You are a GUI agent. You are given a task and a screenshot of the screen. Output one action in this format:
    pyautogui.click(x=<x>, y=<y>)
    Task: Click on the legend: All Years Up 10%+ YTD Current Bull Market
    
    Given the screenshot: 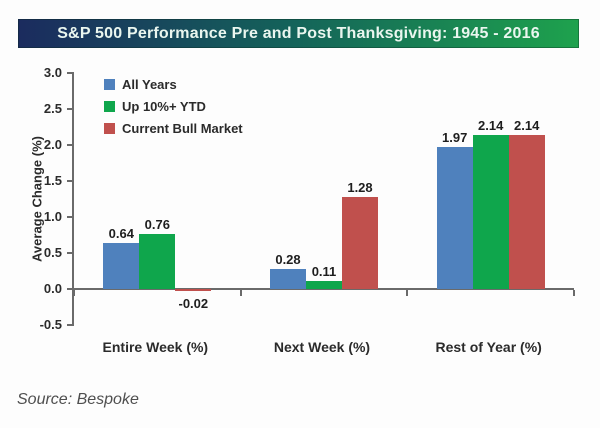 What is the action you would take?
    pyautogui.click(x=173, y=106)
    